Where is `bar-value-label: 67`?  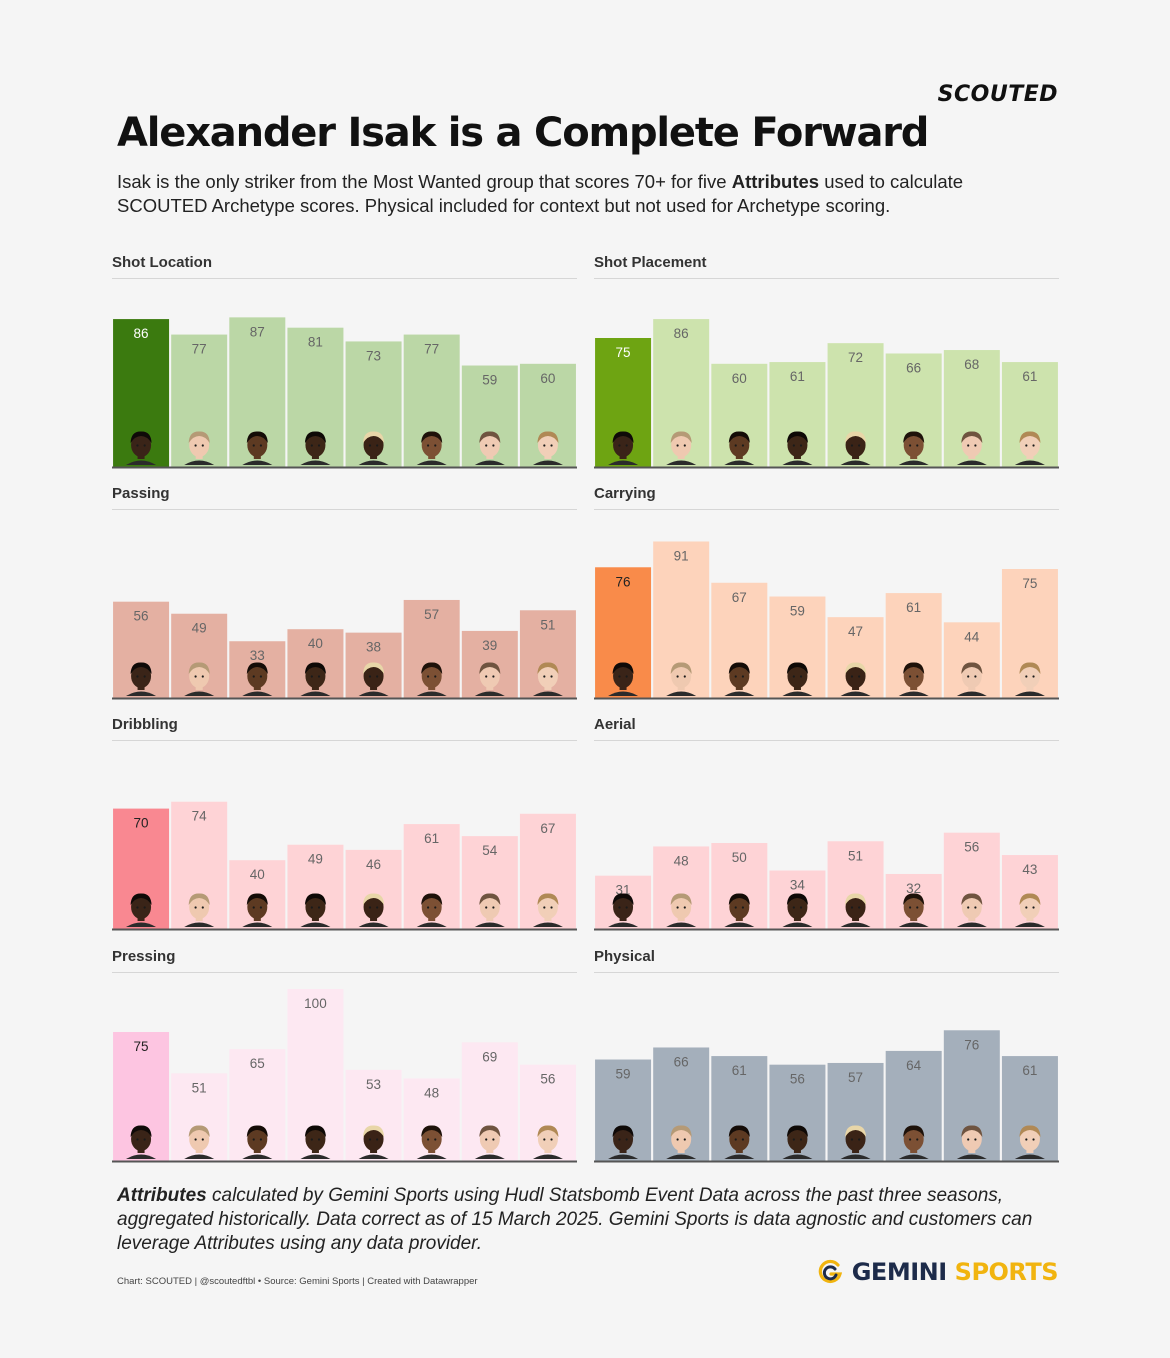 bar-value-label: 67 is located at coordinates (739, 597).